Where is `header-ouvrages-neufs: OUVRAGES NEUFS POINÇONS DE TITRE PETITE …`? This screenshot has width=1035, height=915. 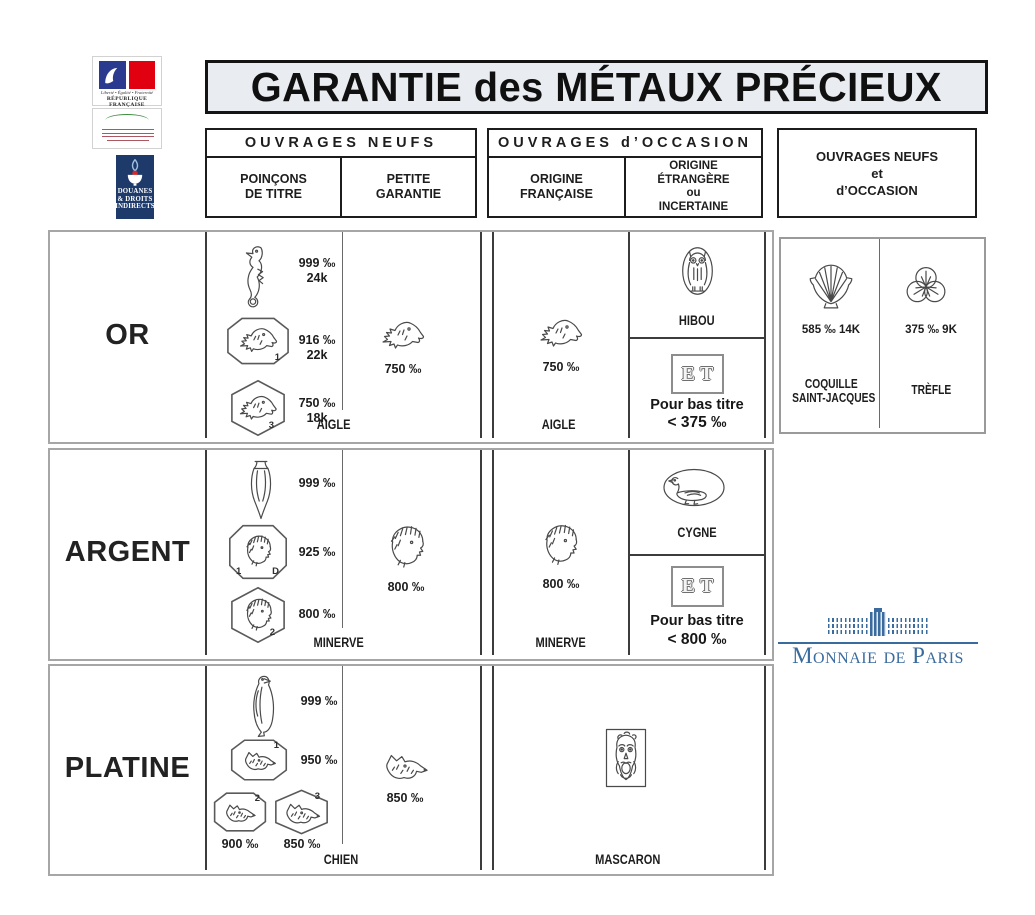 header-ouvrages-neufs: OUVRAGES NEUFS POINÇONS DE TITRE PETITE … is located at coordinates (341, 173).